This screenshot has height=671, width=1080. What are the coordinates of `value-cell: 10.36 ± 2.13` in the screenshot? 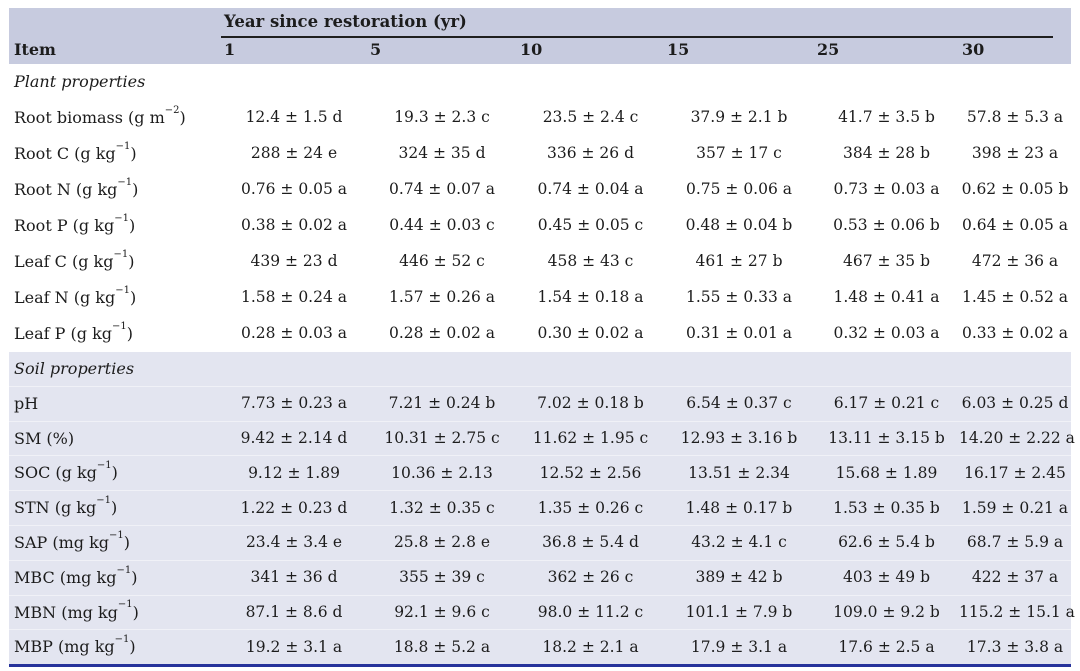 It's located at (442, 473).